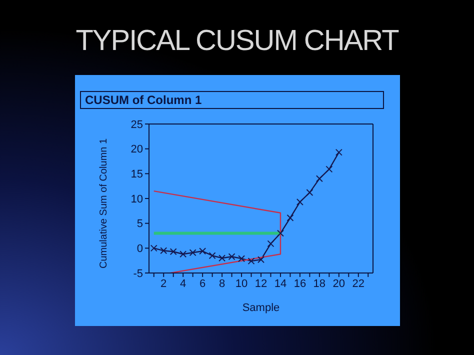 Image resolution: width=474 pixels, height=355 pixels. I want to click on chart-subtitle: CUSUM of Column 1, so click(232, 100).